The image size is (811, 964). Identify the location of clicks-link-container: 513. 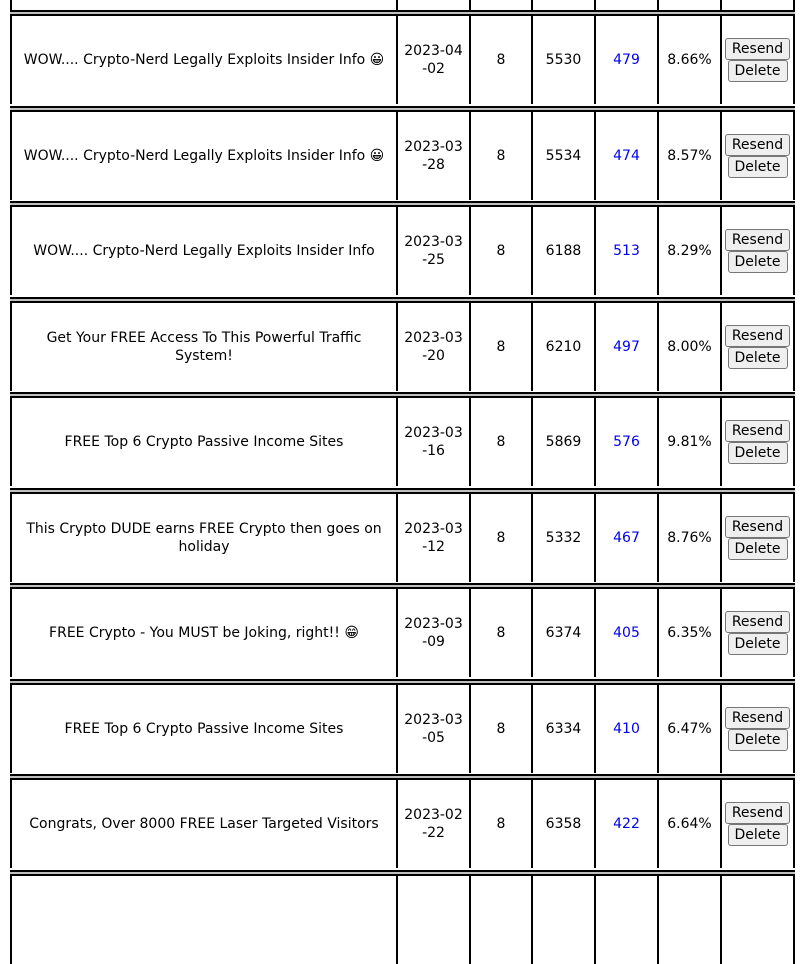
(625, 251).